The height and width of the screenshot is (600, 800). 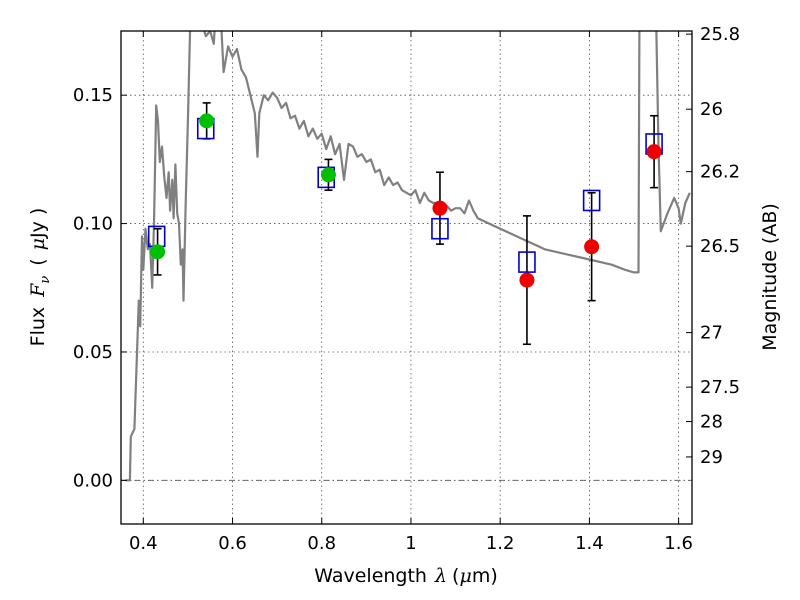 What do you see at coordinates (711, 109) in the screenshot?
I see `y-tick-label-right: 26` at bounding box center [711, 109].